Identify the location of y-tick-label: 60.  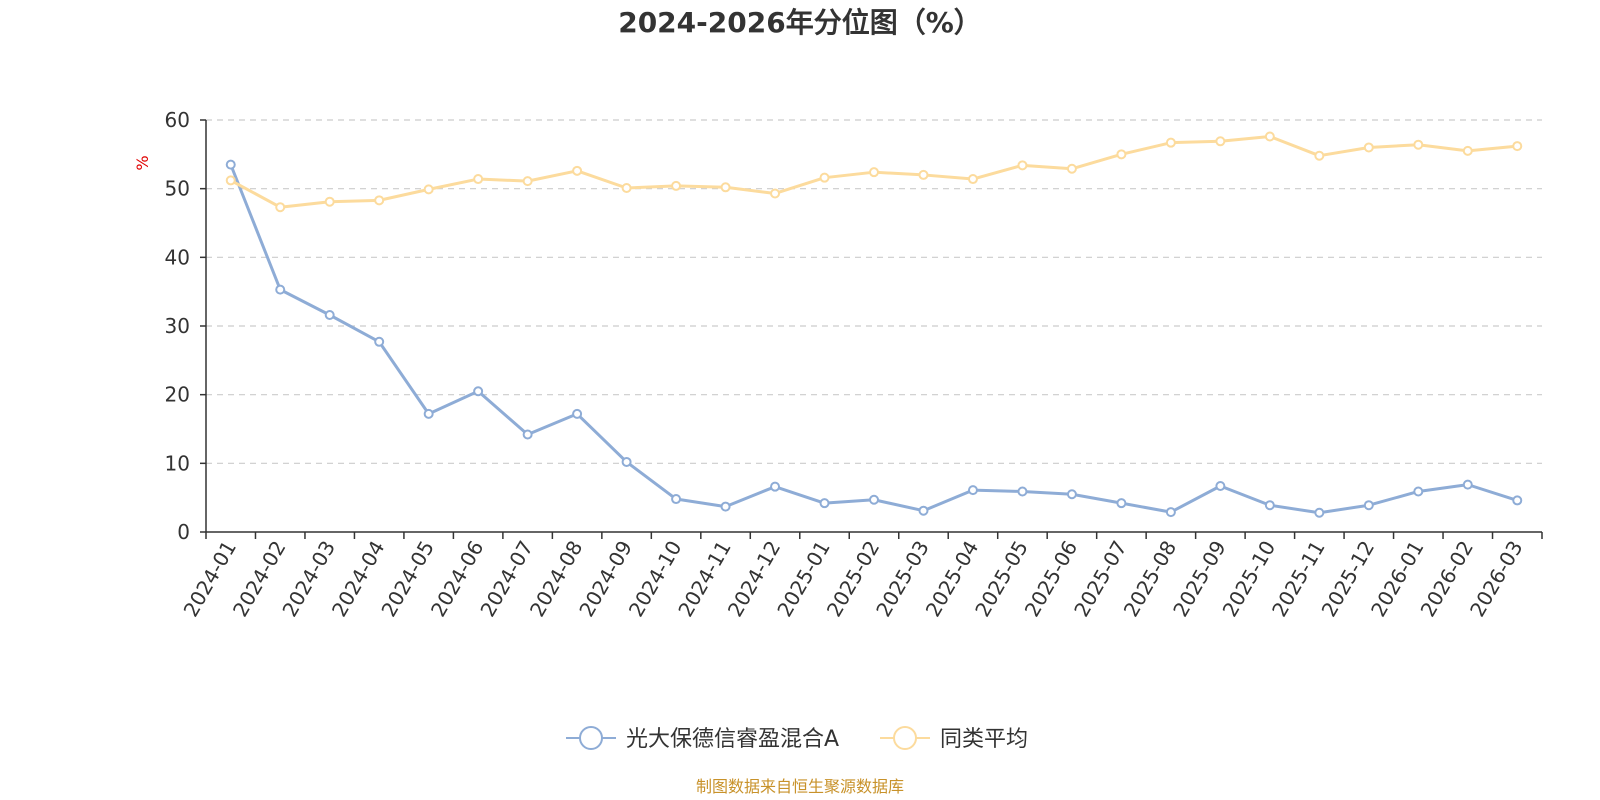
(177, 120).